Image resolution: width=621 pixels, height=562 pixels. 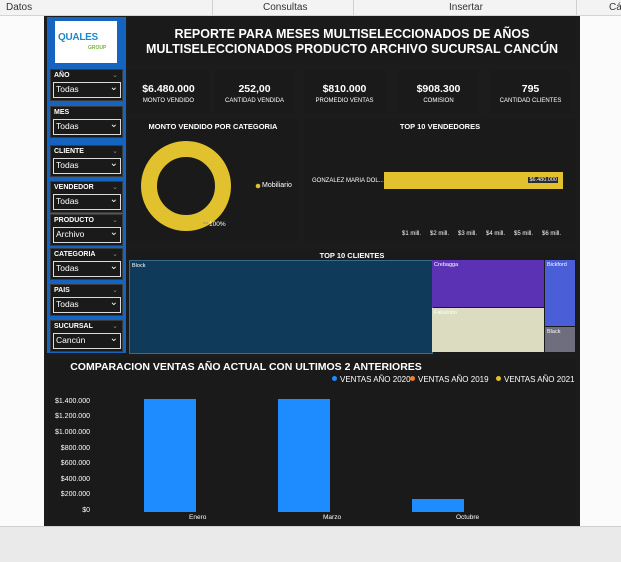 What do you see at coordinates (86, 510) in the screenshot?
I see `y-tick-label: $0` at bounding box center [86, 510].